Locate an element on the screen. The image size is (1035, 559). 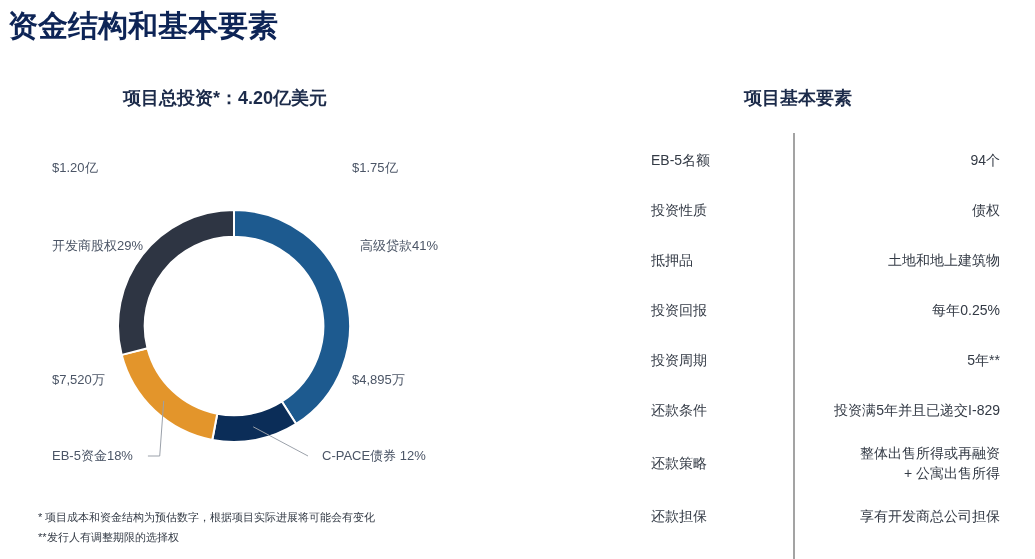
category-label: 投资回报 is located at coordinates (679, 310).